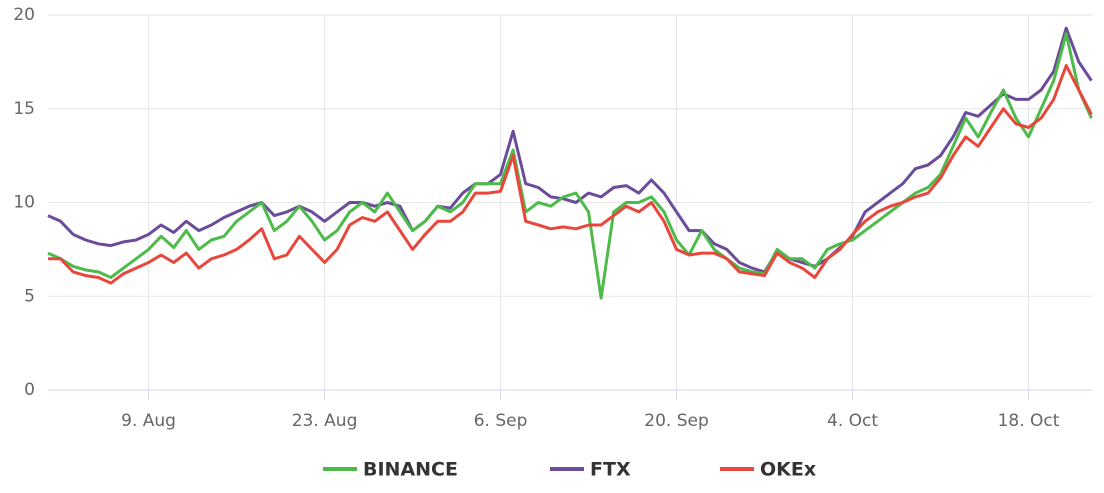 This screenshot has height=493, width=1104. I want to click on y-tick-label: 0, so click(29, 390).